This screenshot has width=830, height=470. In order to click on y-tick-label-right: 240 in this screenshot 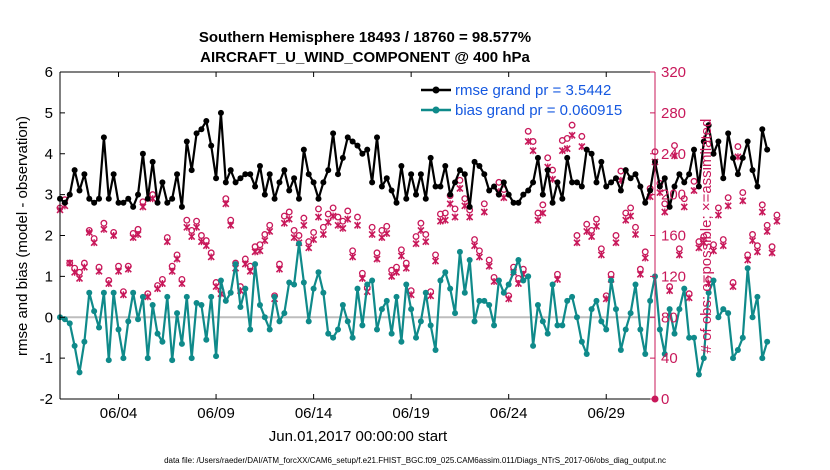, I will do `click(673, 154)`.